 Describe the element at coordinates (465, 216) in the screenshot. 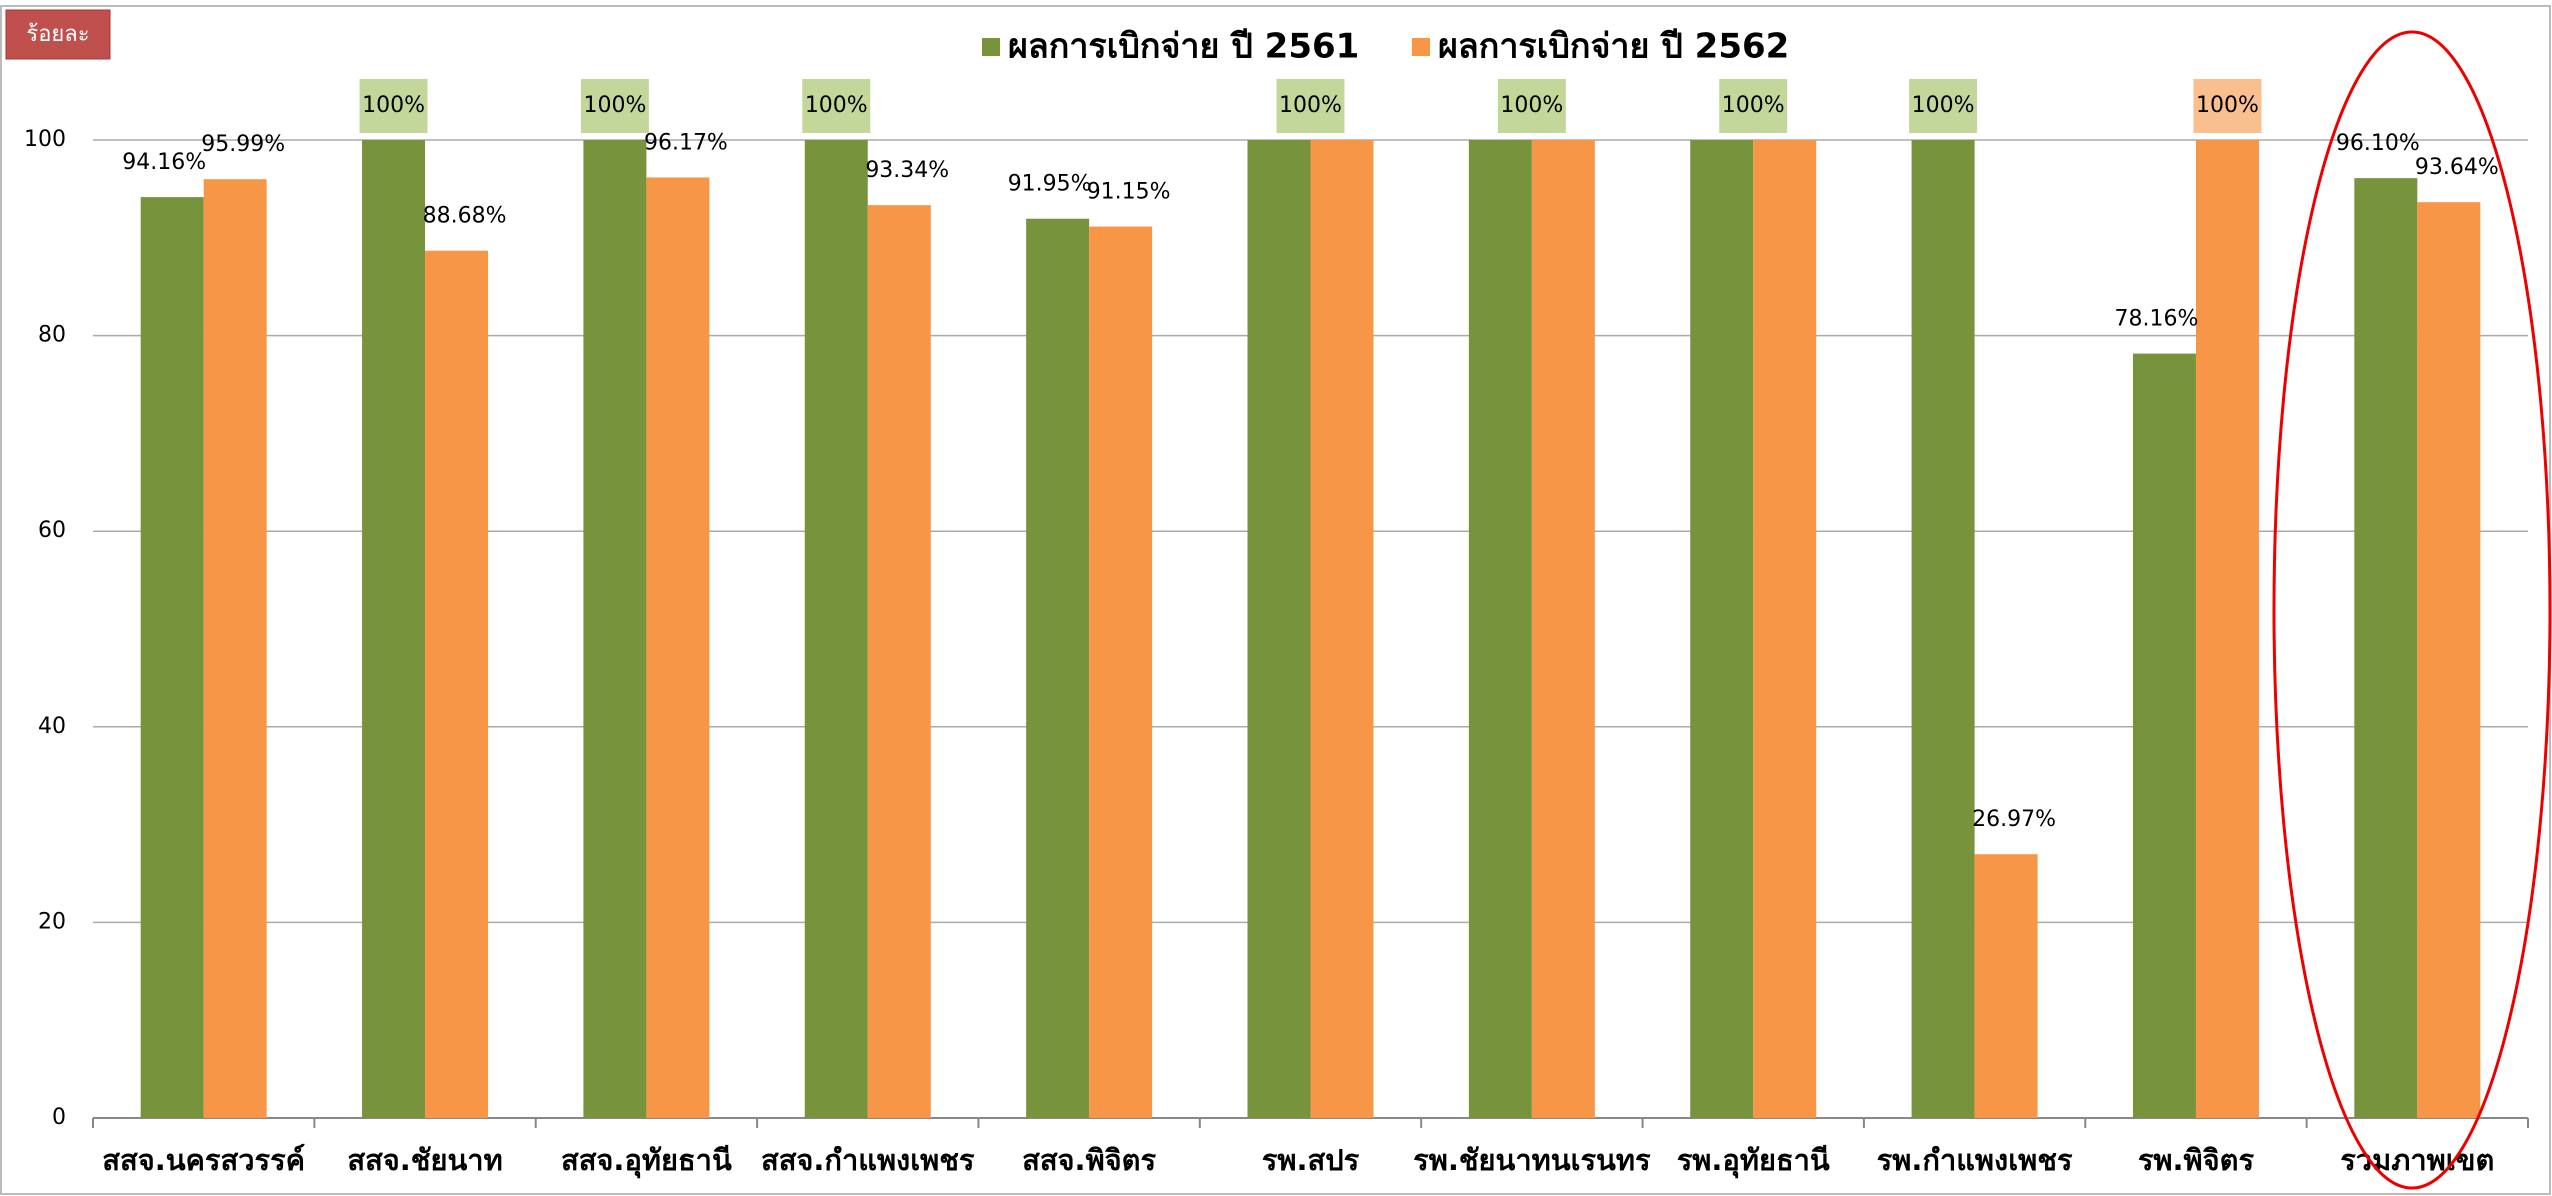

I see `value-label: 88.68%` at that location.